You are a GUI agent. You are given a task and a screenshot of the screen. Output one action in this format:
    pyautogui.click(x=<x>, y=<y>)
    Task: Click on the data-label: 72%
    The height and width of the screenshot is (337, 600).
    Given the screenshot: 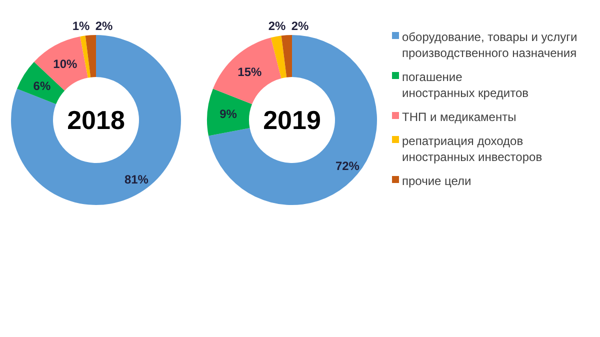 What is the action you would take?
    pyautogui.click(x=347, y=166)
    